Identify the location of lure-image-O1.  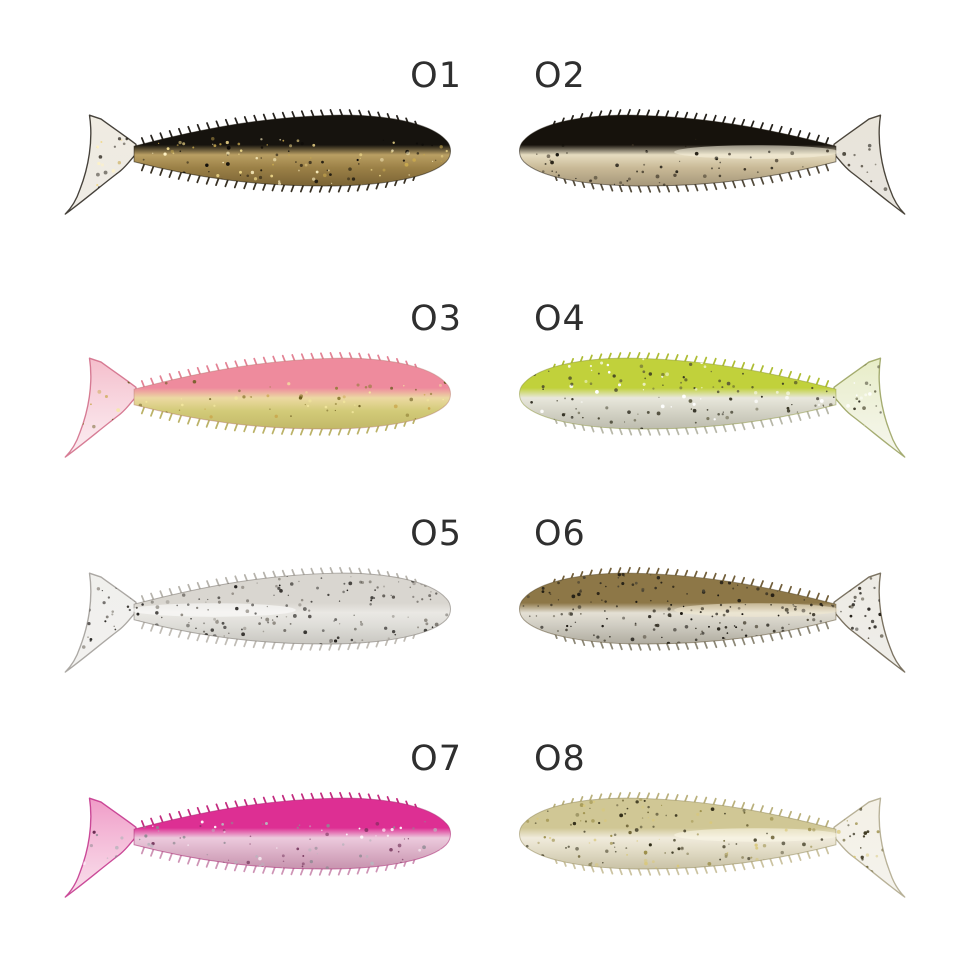
(257, 161).